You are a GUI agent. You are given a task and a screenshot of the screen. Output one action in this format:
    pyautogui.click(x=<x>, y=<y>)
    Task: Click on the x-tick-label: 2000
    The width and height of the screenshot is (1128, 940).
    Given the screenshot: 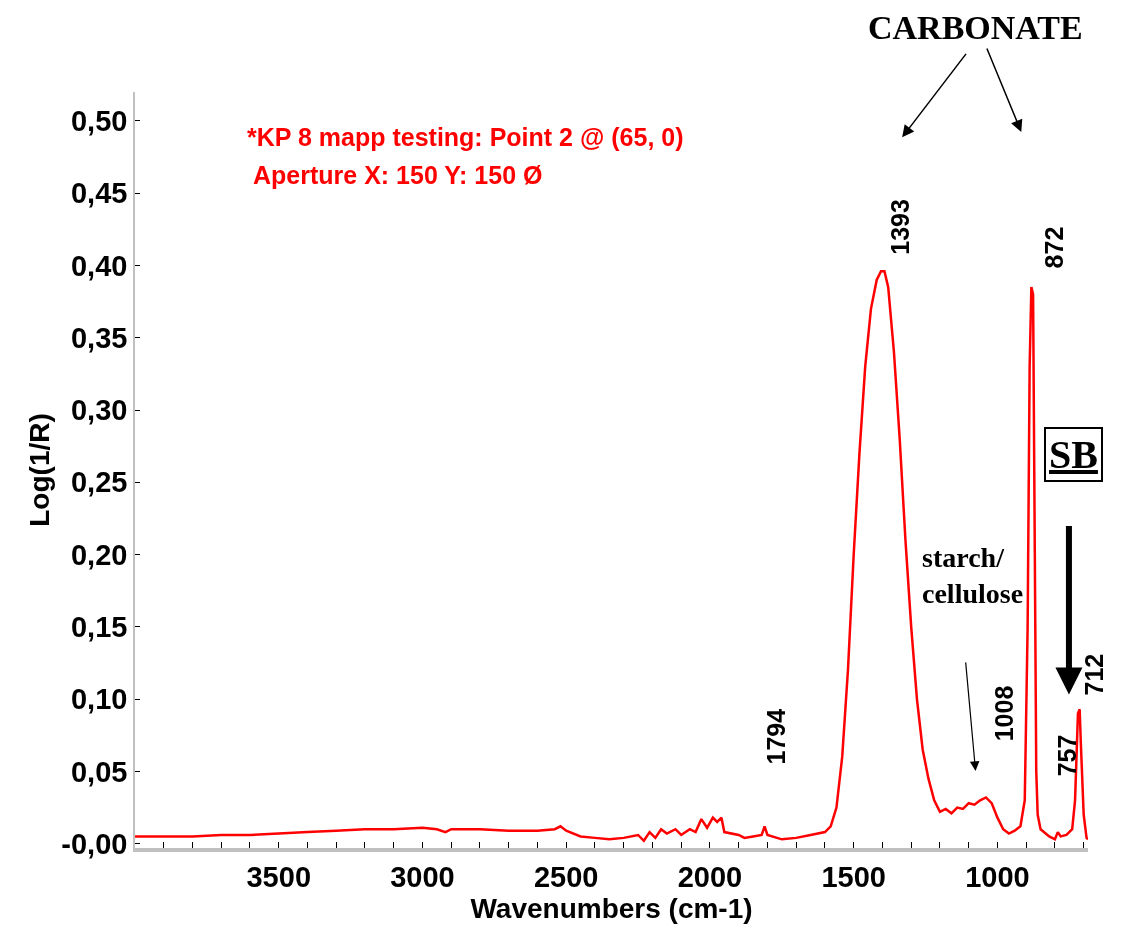 What is the action you would take?
    pyautogui.click(x=710, y=876)
    